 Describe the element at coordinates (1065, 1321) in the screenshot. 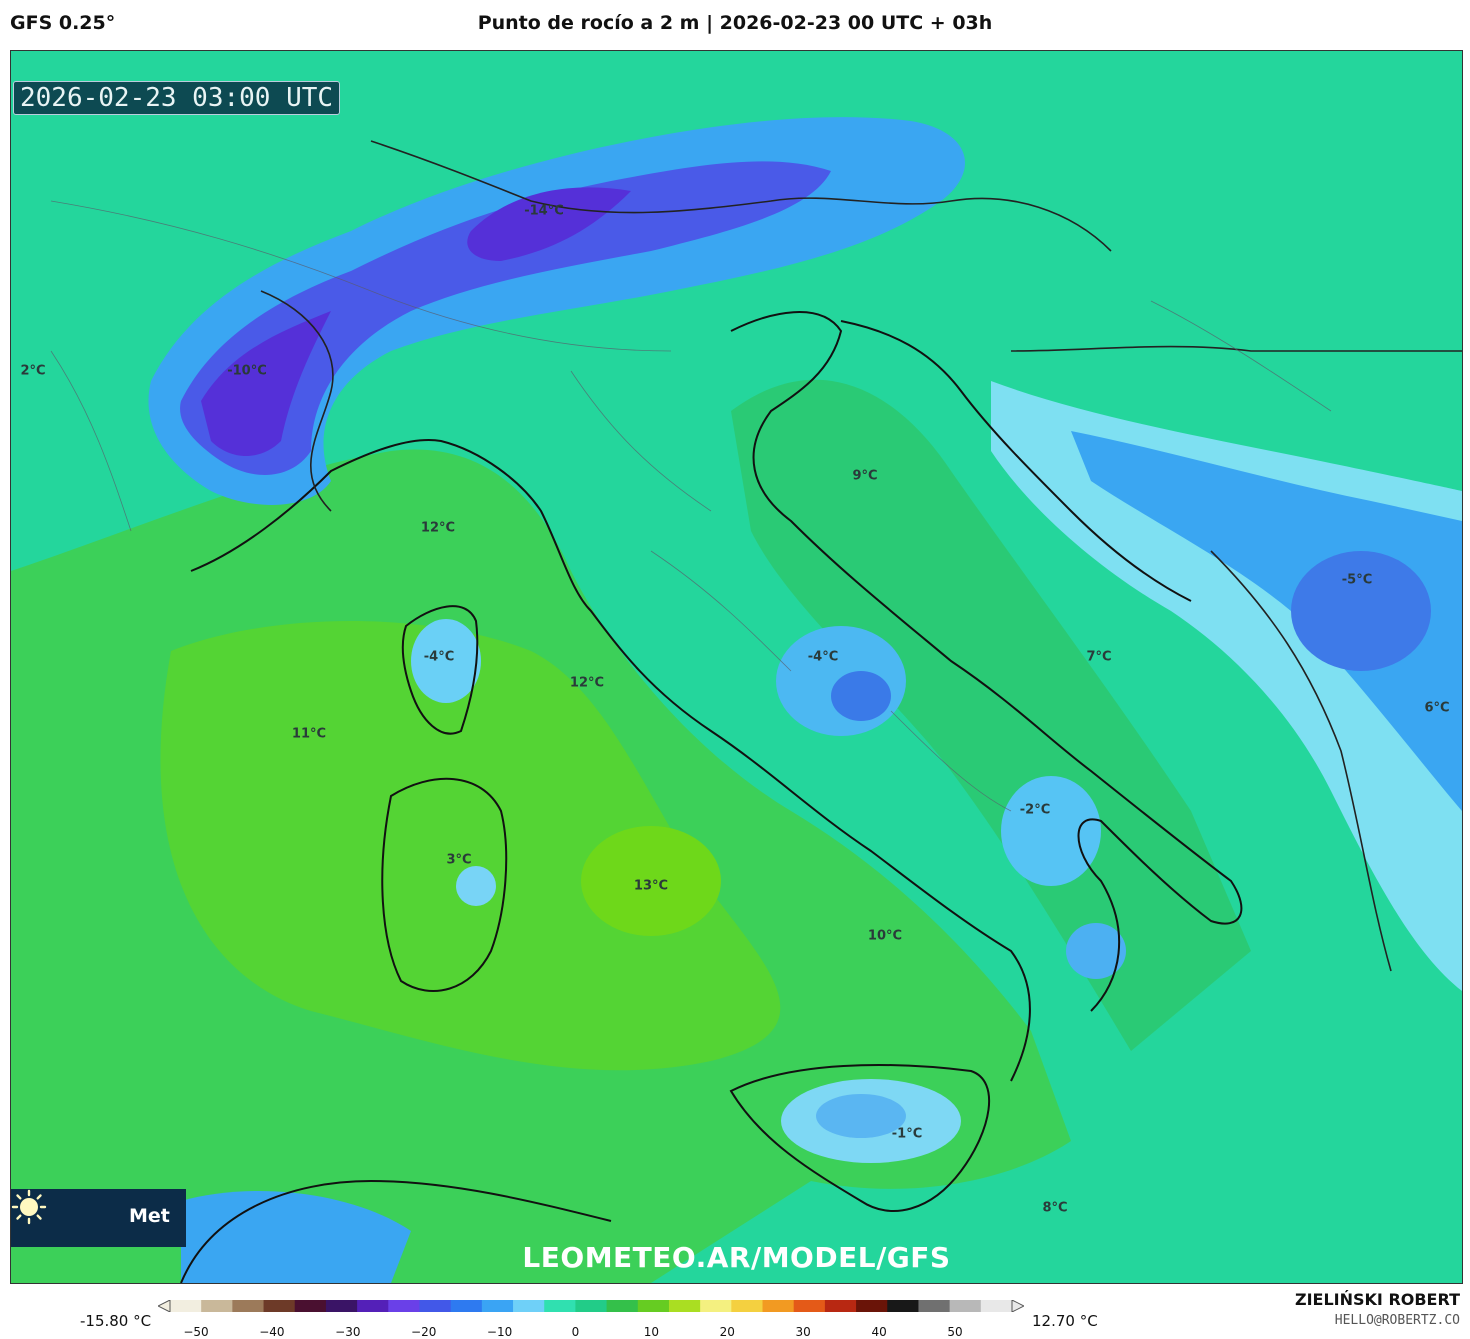

I see `colorbar-max-value: 12.70 °C` at that location.